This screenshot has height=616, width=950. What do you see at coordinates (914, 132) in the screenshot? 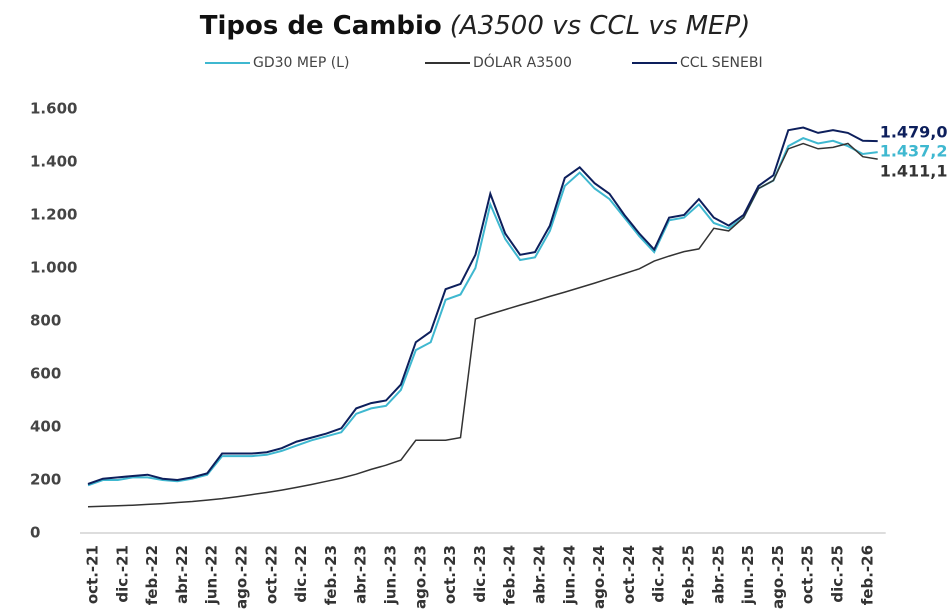
I see `end-value-label: 1.479,0` at bounding box center [914, 132].